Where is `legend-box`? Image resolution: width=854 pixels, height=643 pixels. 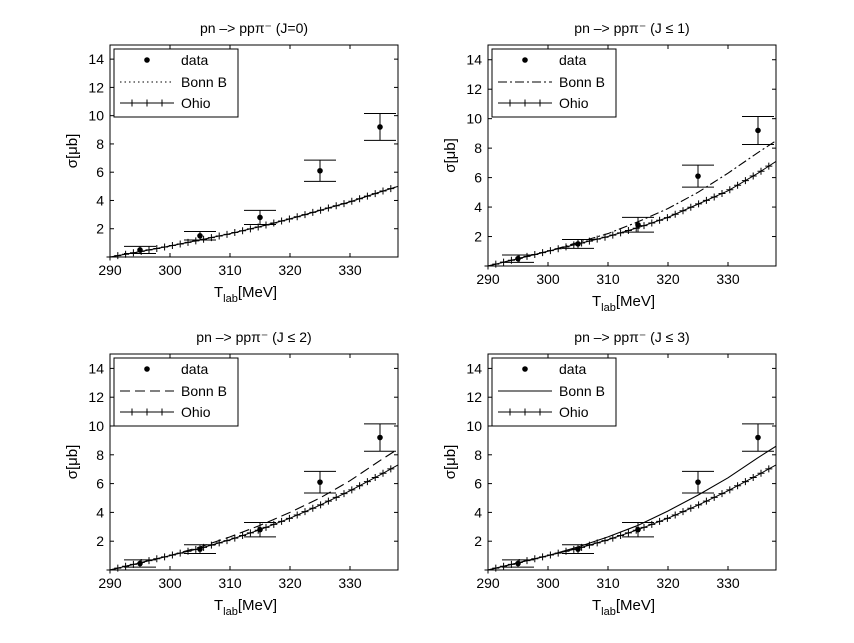
legend-box is located at coordinates (554, 83).